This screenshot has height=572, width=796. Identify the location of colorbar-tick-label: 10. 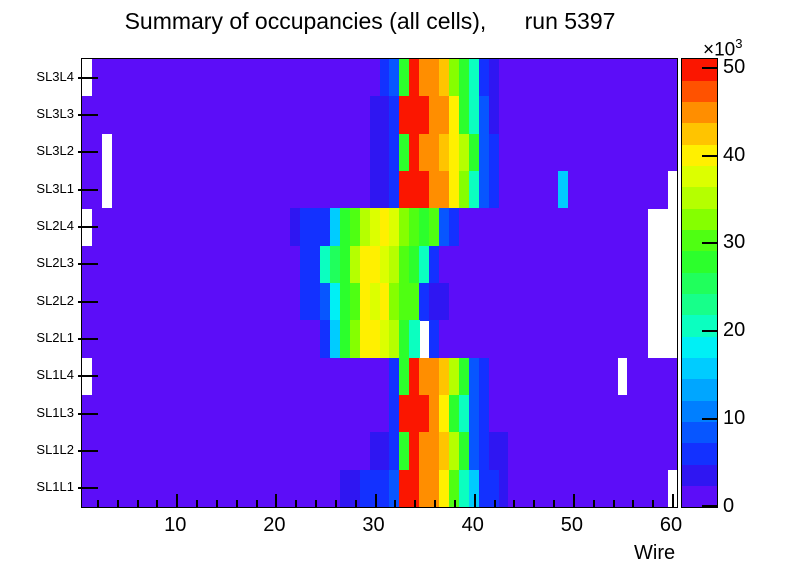
(734, 418).